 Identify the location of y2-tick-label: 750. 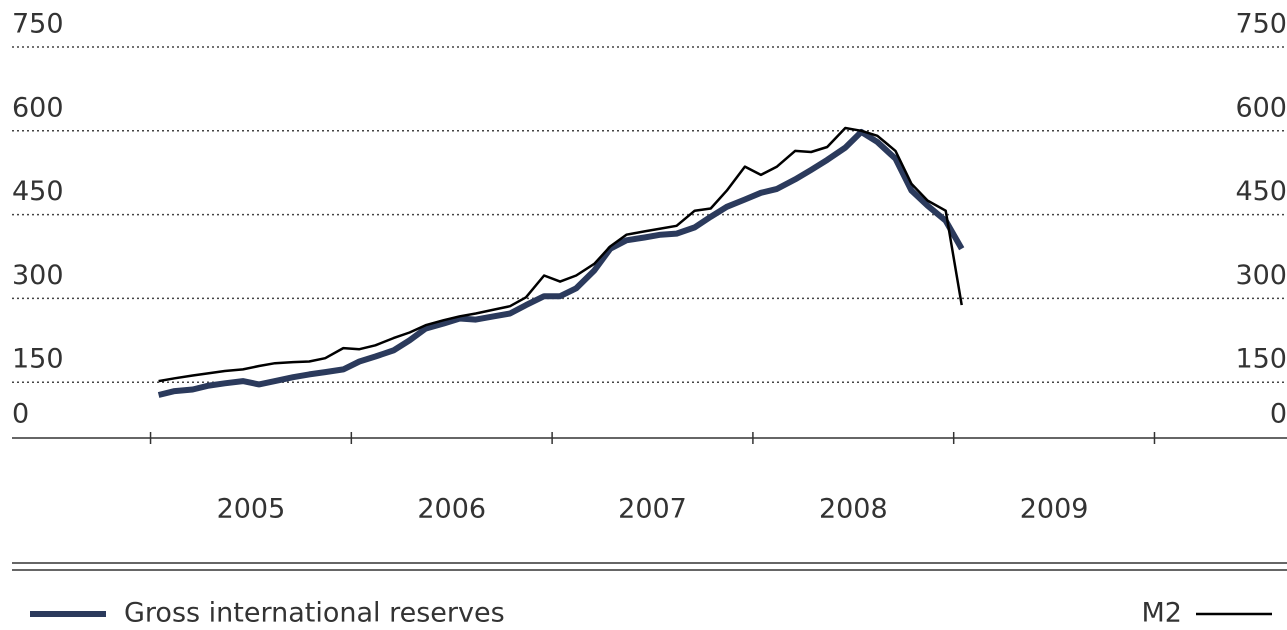
(1261, 24).